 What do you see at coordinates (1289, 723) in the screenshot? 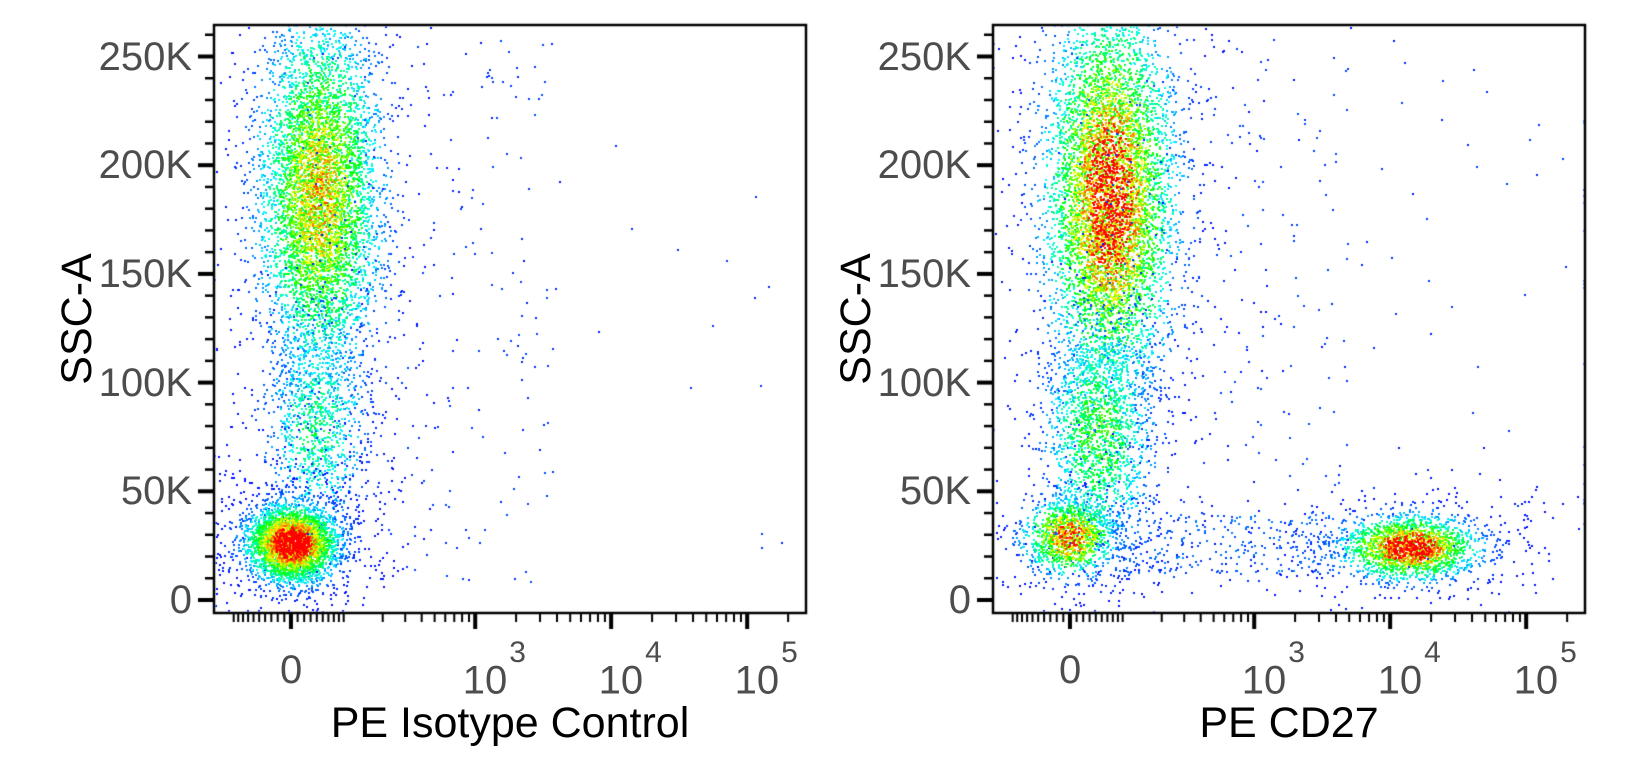
I see `x-axis-title: PE CD27` at bounding box center [1289, 723].